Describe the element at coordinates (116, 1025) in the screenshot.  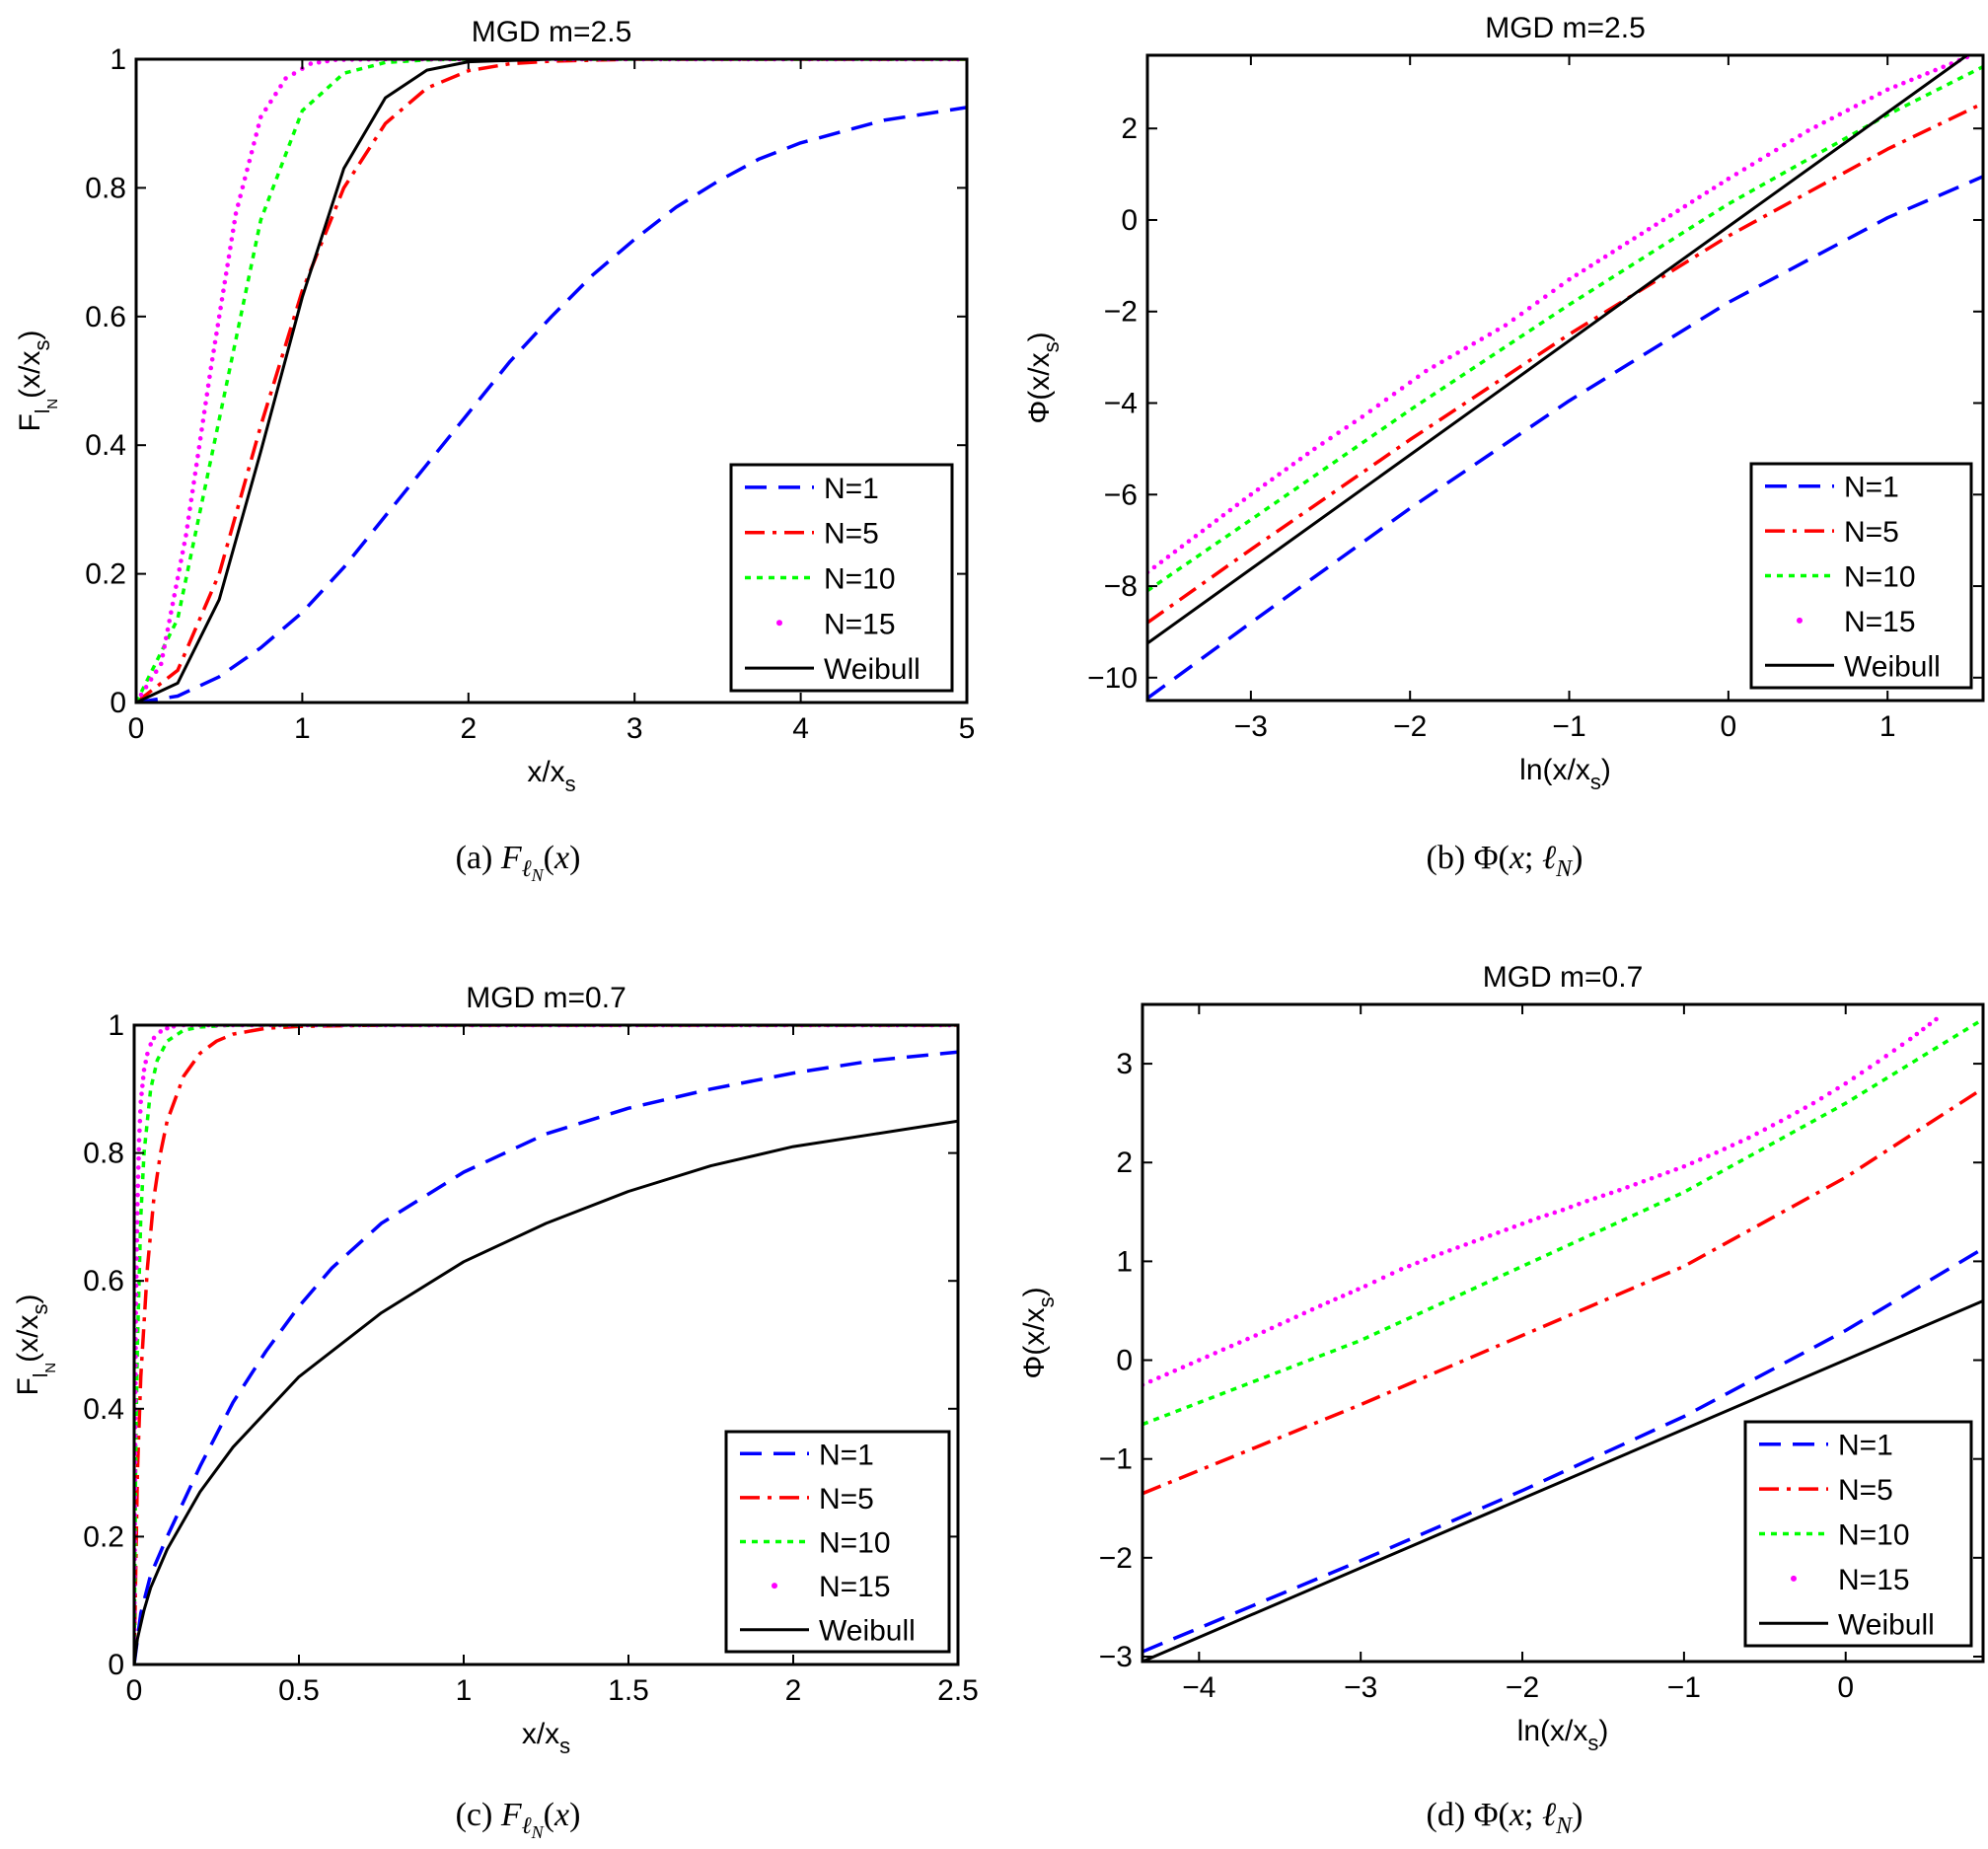
I see `y-tick-label: 1` at that location.